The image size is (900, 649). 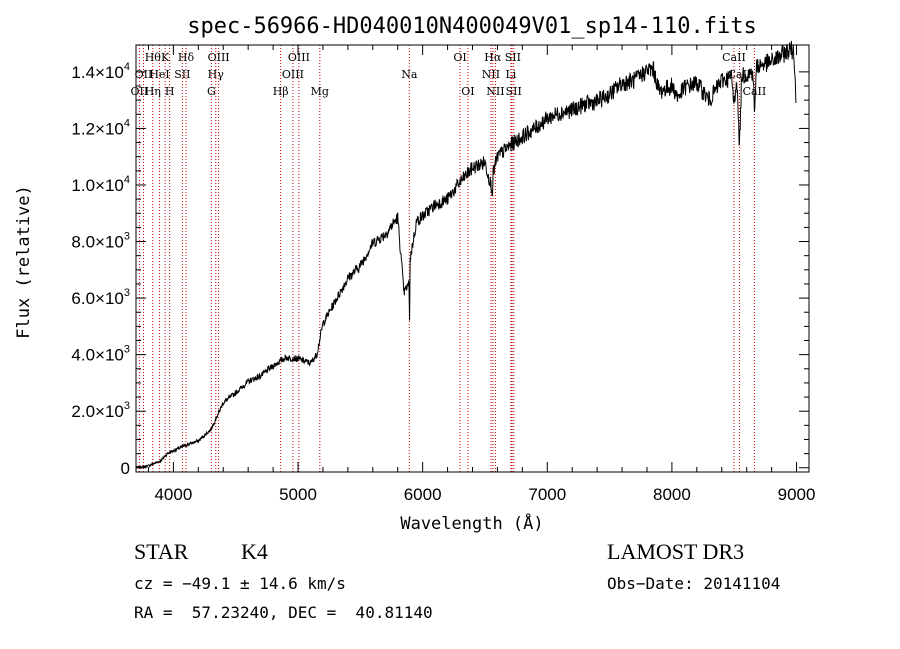 I want to click on line-label: HeI, so click(x=159, y=74).